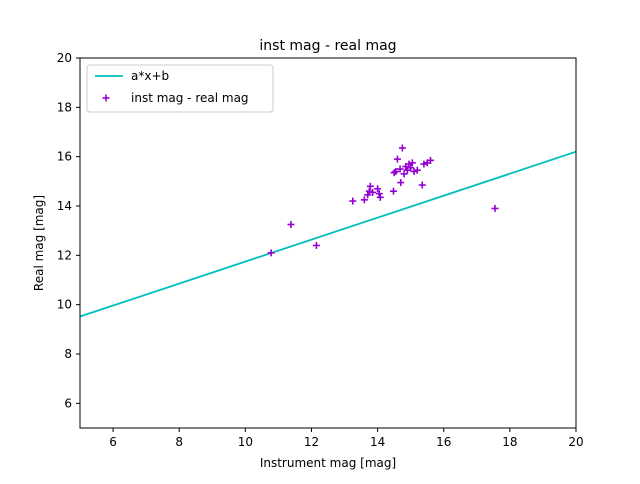  I want to click on x-tick-label: 18, so click(509, 442).